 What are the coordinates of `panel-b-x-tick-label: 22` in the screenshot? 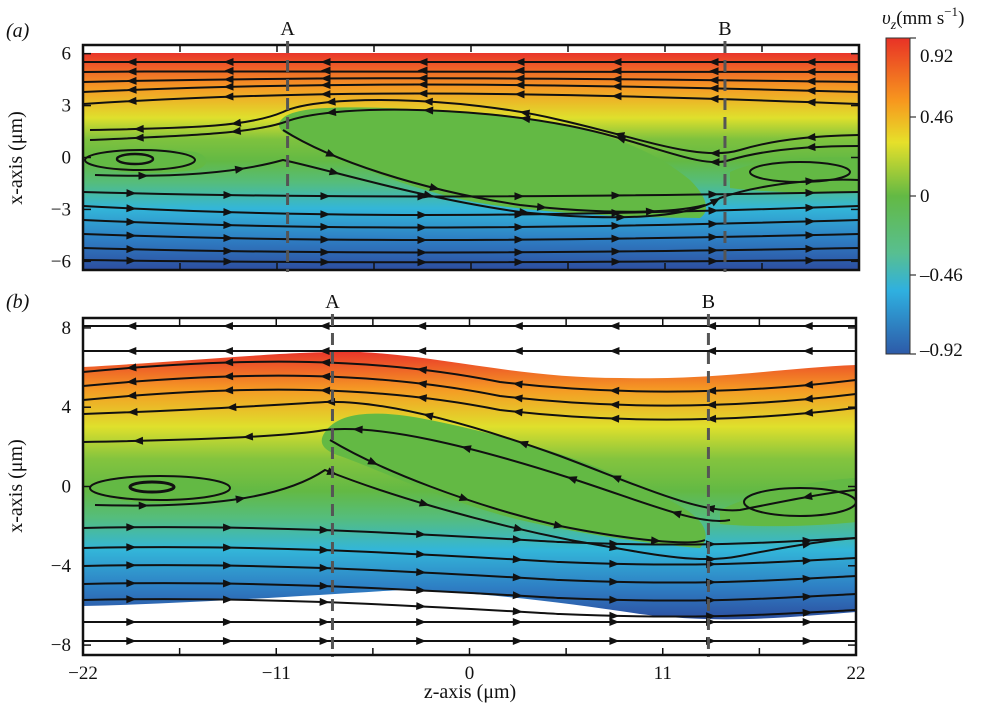 It's located at (856, 673).